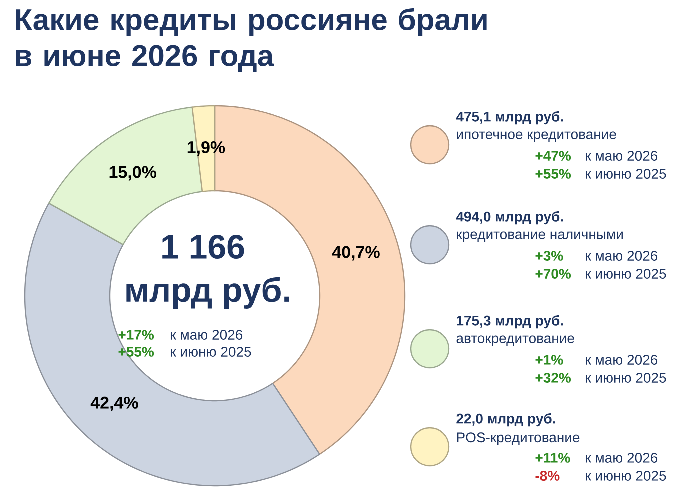 This screenshot has width=694, height=501. What do you see at coordinates (114, 404) in the screenshot?
I see `data-label: 42,4%` at bounding box center [114, 404].